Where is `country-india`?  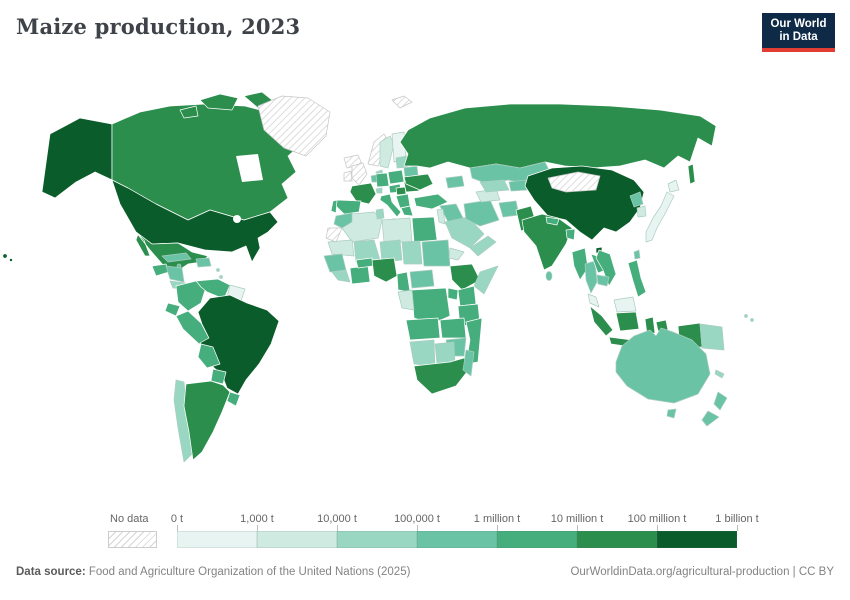 country-india is located at coordinates (547, 242).